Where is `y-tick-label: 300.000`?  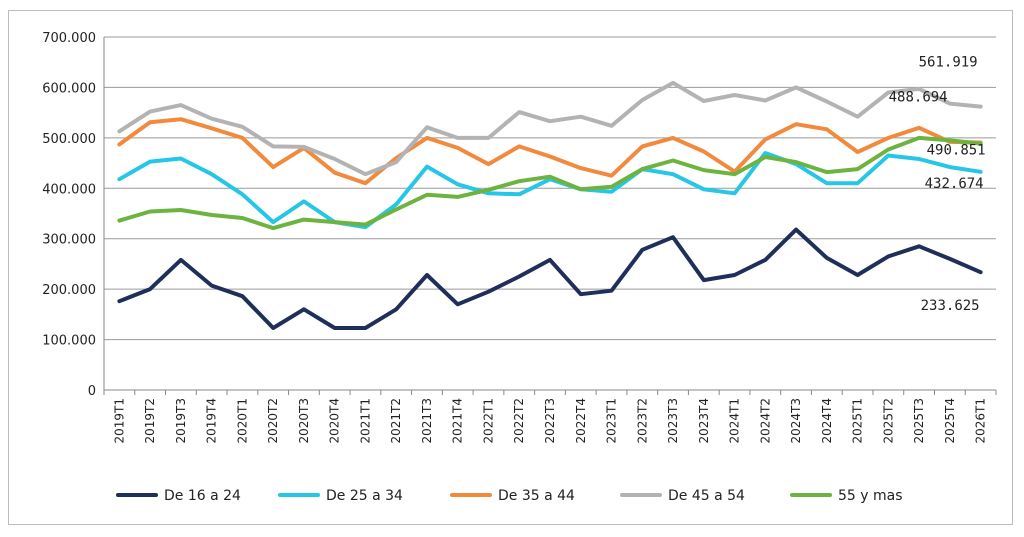 y-tick-label: 300.000 is located at coordinates (69, 240).